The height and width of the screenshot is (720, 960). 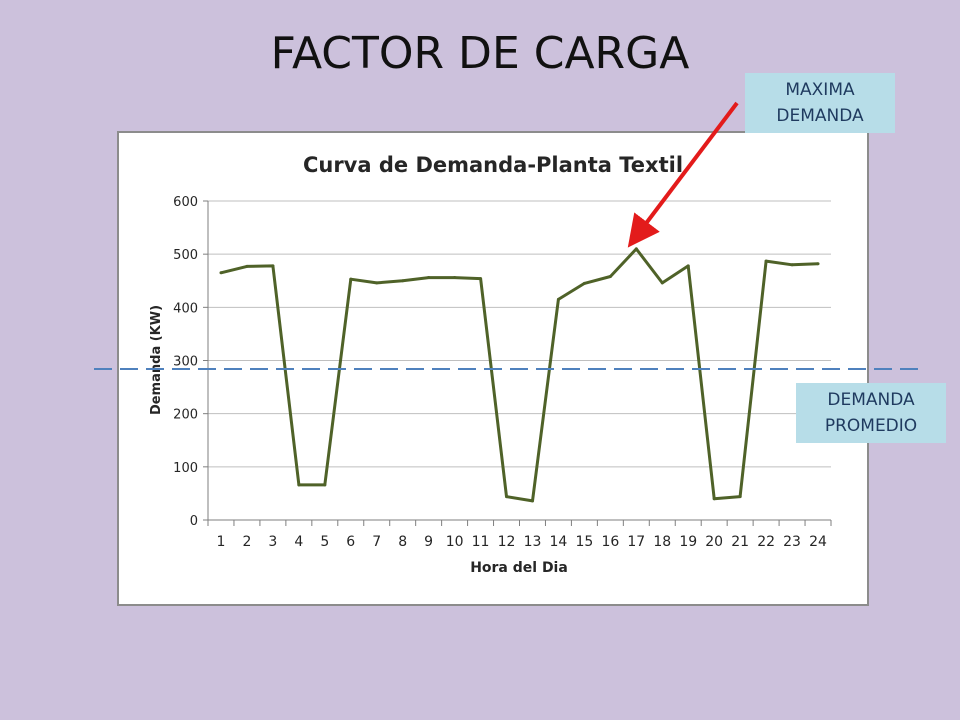 What do you see at coordinates (820, 103) in the screenshot?
I see `max-demand-callout: MAXIMA DEMANDA` at bounding box center [820, 103].